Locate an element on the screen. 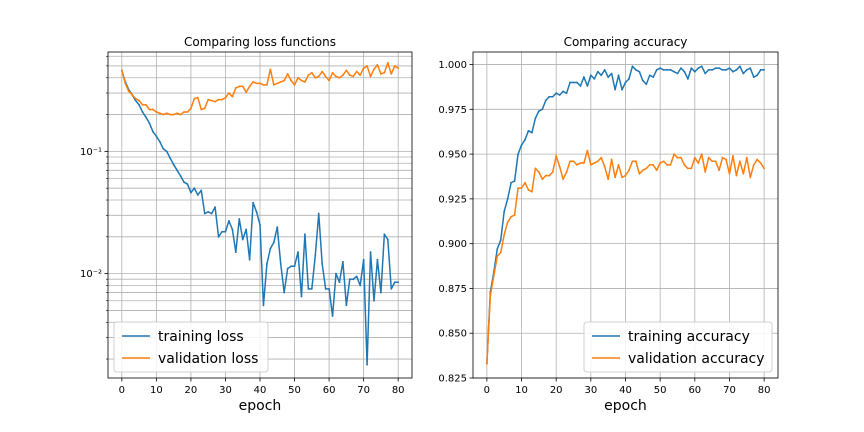 This screenshot has width=864, height=432. x-tick-label: 0 is located at coordinates (487, 390).